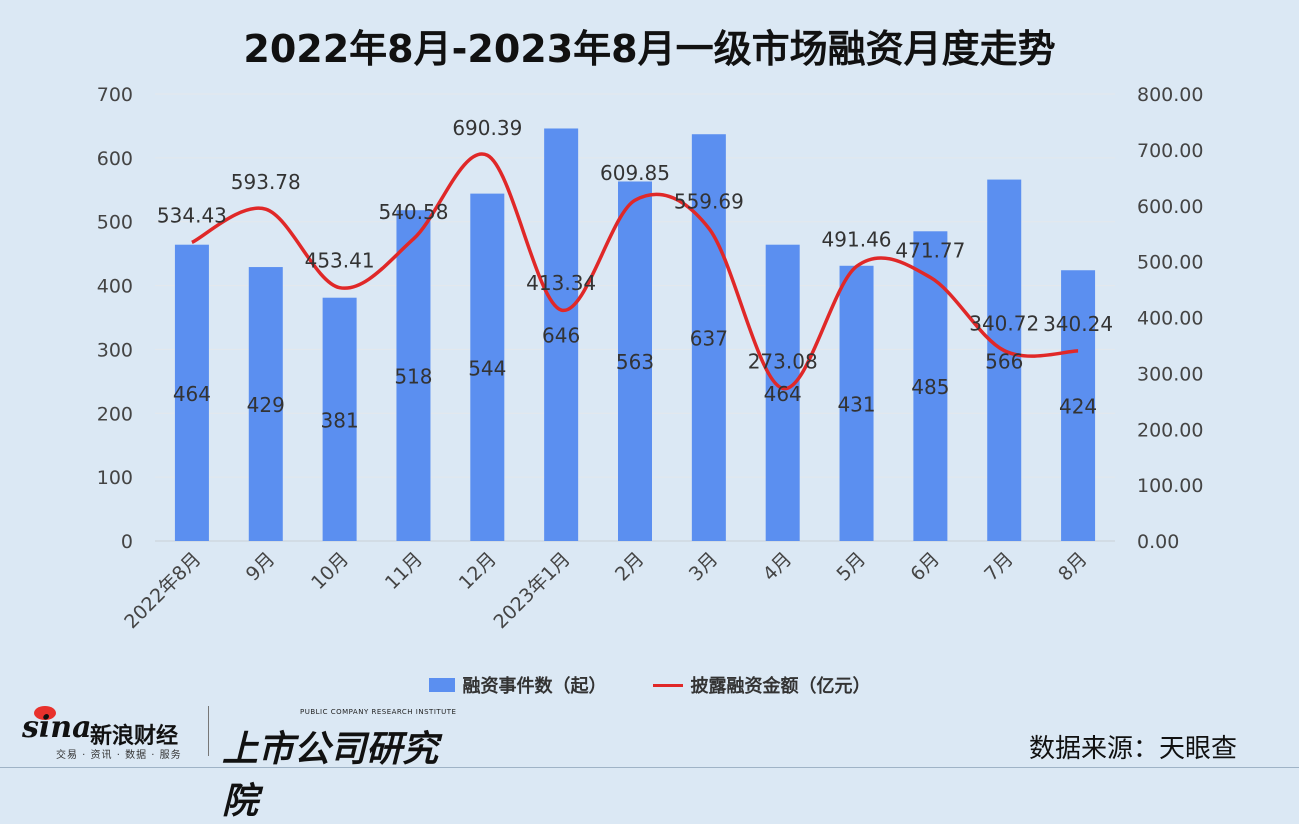 The width and height of the screenshot is (1299, 824). I want to click on logo-divider, so click(208, 731).